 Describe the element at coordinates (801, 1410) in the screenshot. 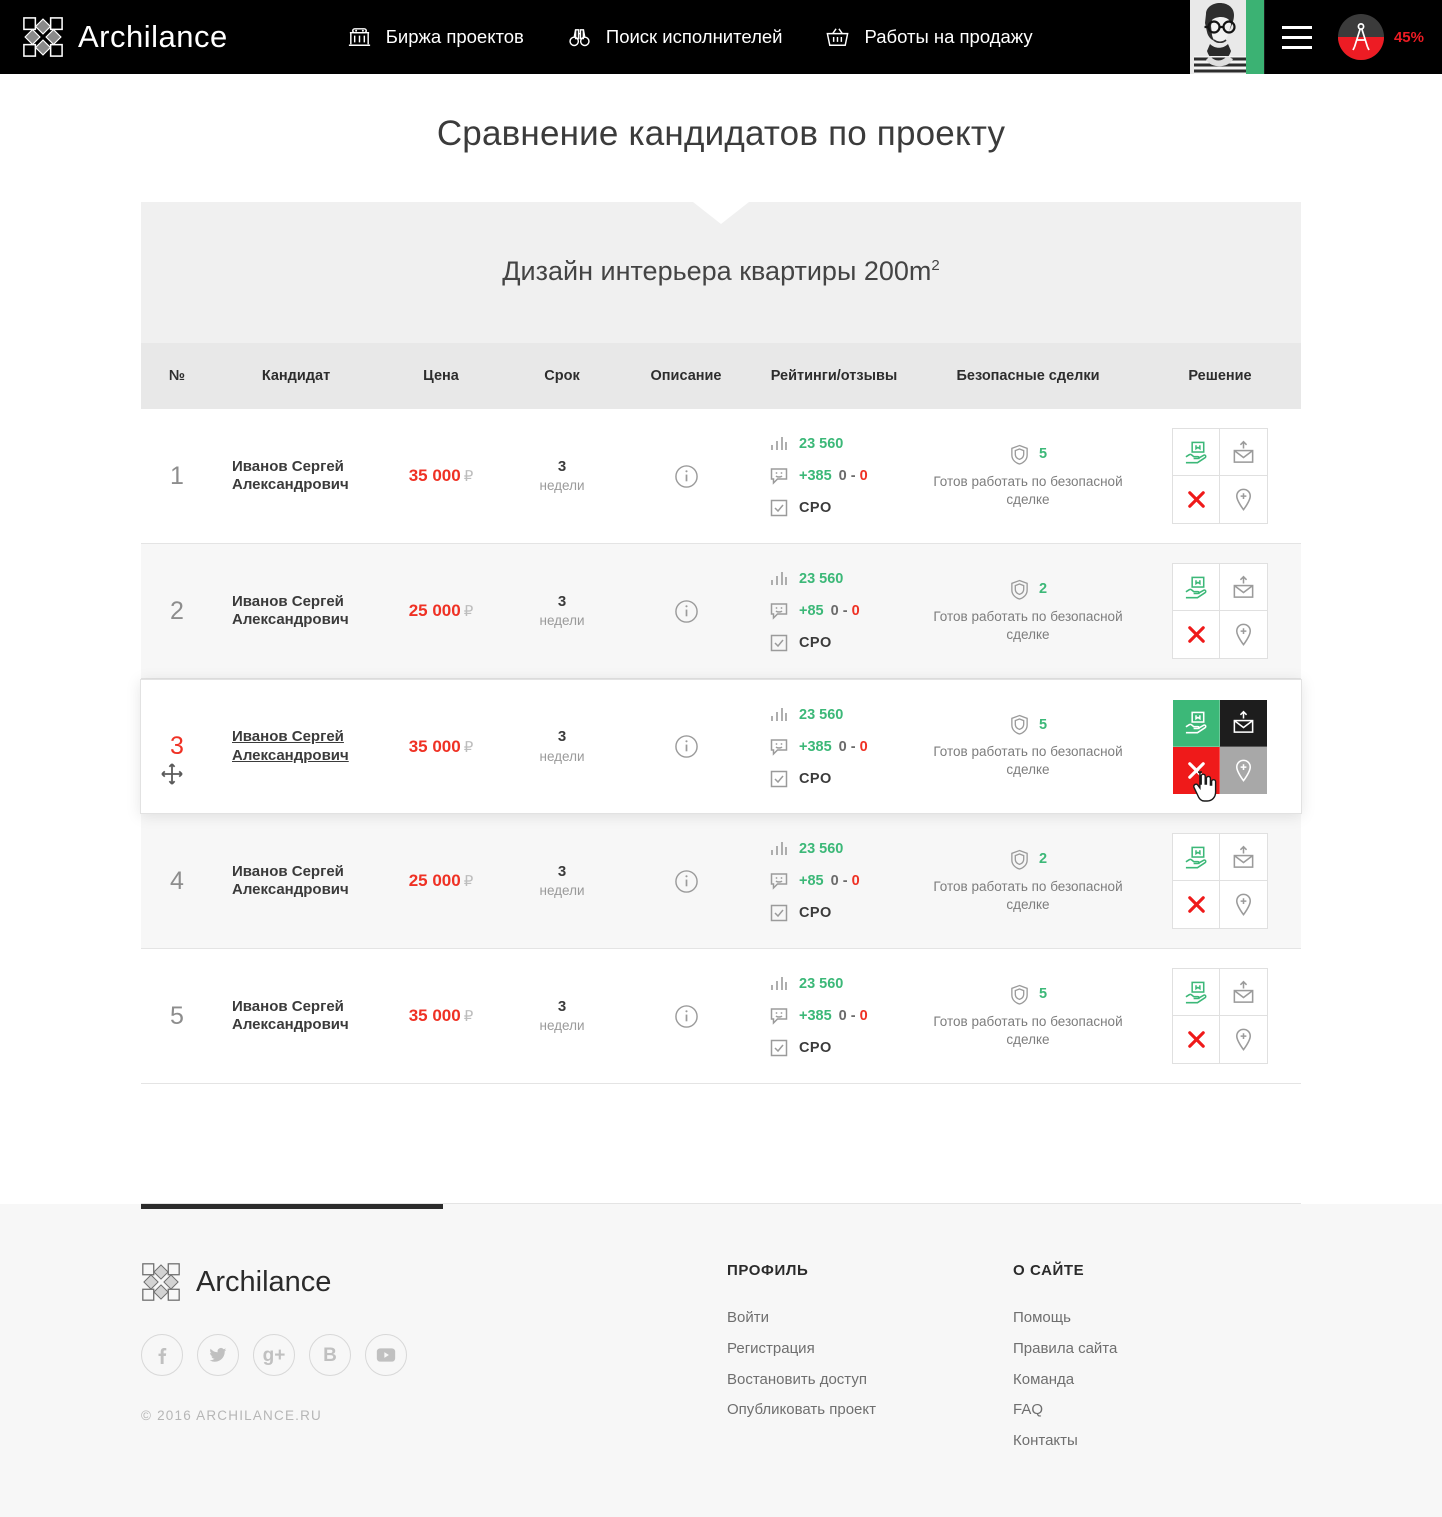

I see `footer-link-publish-project: Опубликовать проект` at that location.